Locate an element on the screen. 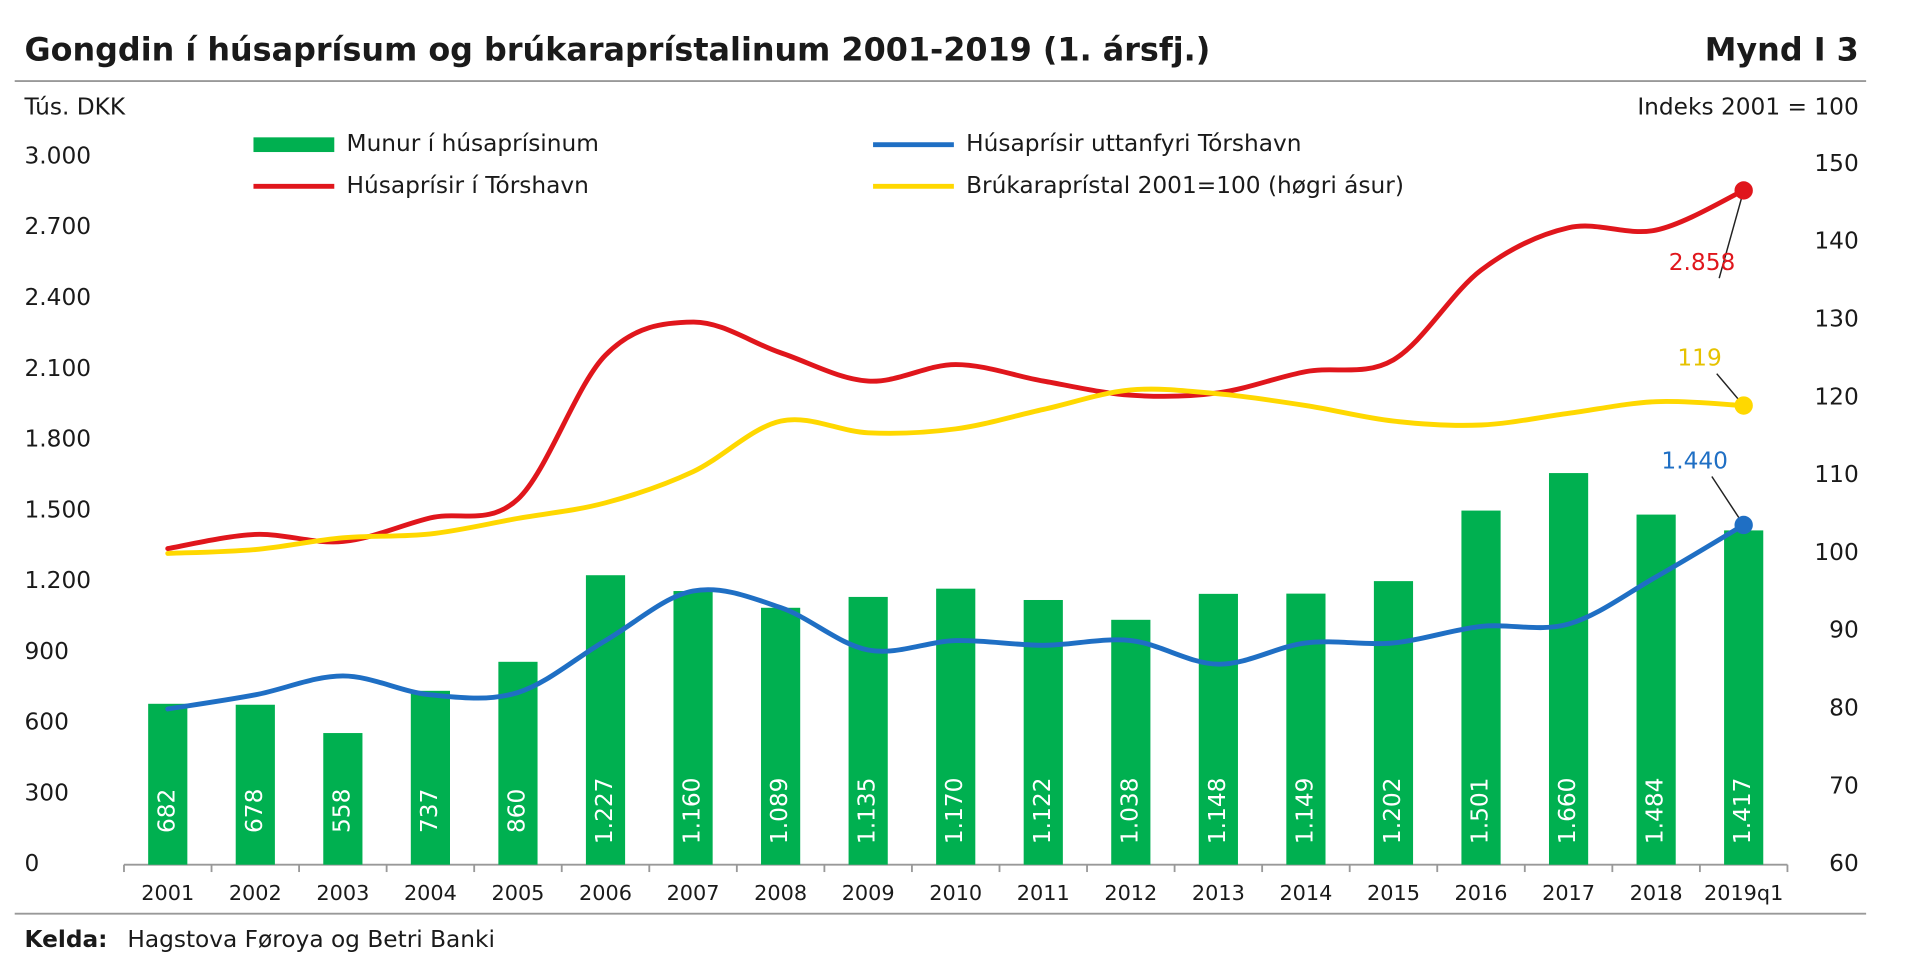  legend-label: Munur í húsaprísinum is located at coordinates (473, 143).